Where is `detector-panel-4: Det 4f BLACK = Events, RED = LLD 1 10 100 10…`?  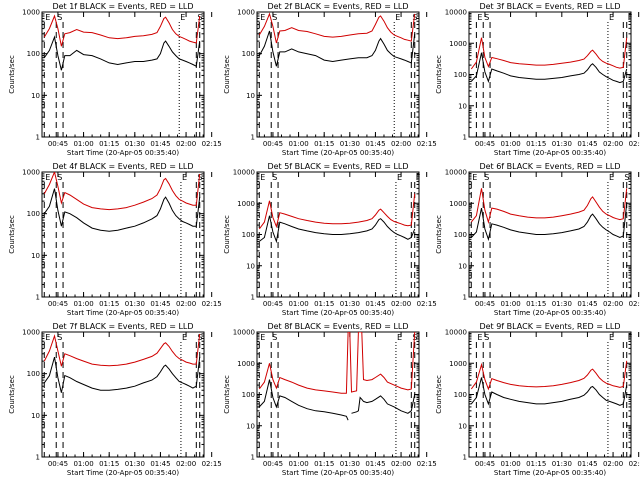
detector-panel-4: Det 4f BLACK = Events, RED = LLD 1 10 100 10… is located at coordinates (115, 239).